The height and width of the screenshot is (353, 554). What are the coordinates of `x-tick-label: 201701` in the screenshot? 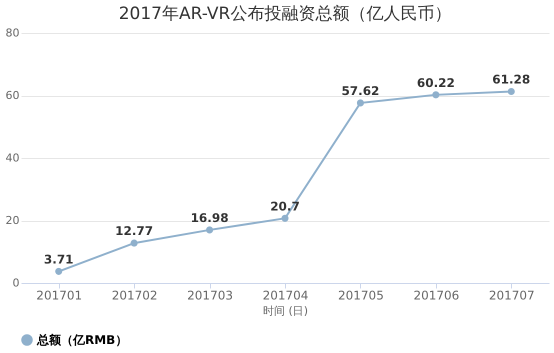 It's located at (59, 295).